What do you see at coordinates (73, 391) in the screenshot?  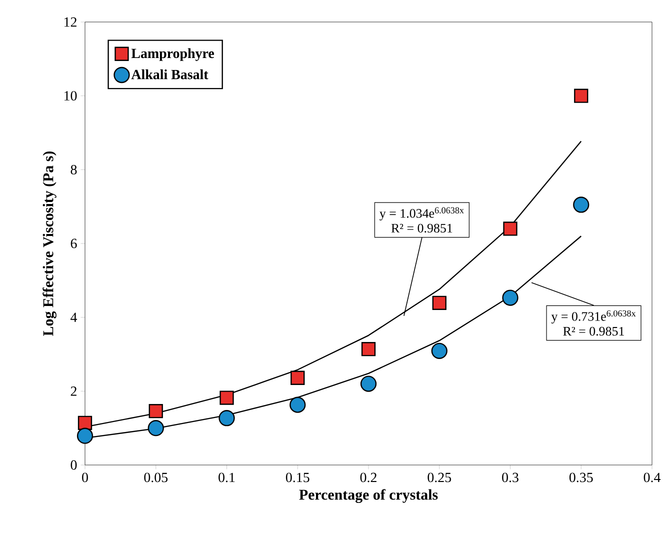 I see `y-tick-label: 2` at bounding box center [73, 391].